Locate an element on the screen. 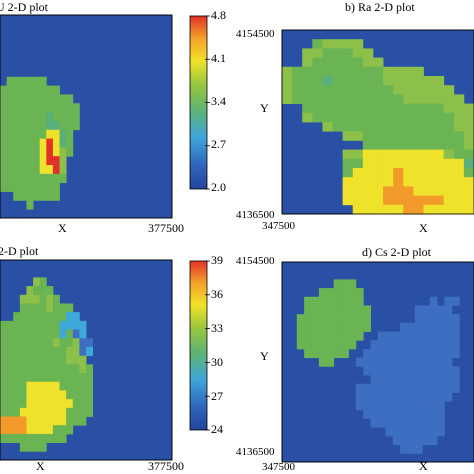  colorbar-u-tick-4: 4.8 is located at coordinates (218, 15).